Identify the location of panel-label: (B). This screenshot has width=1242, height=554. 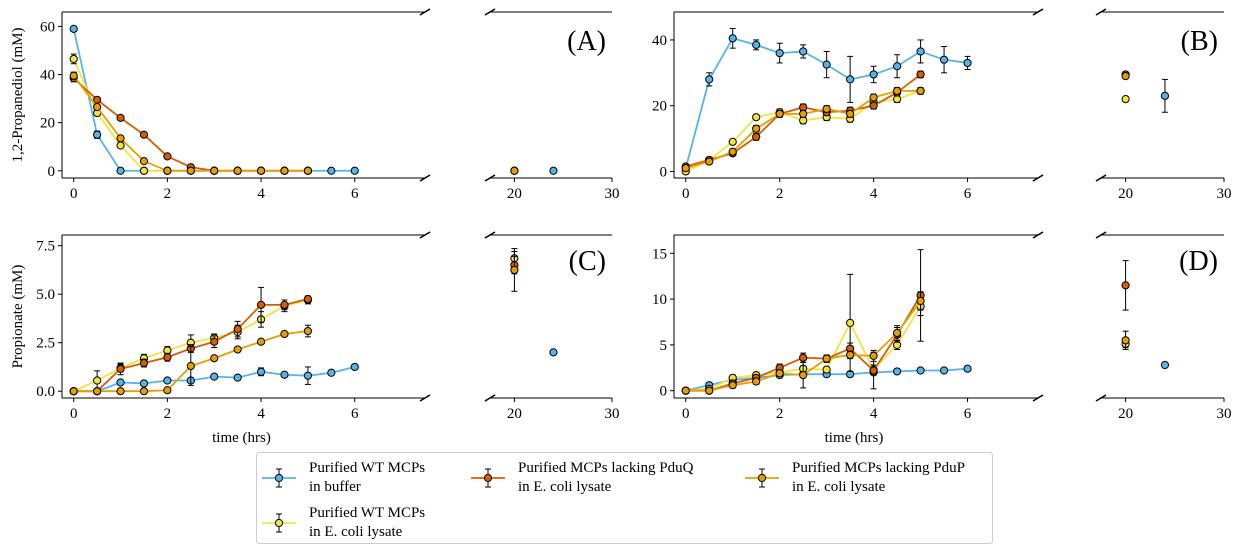
(1199, 41).